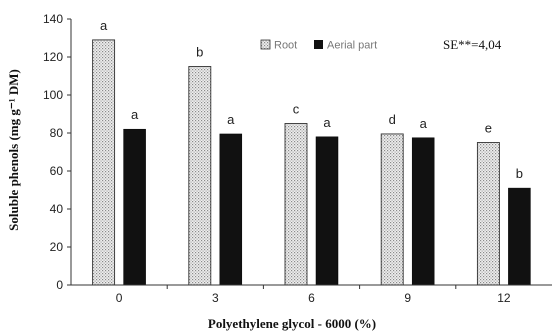  I want to click on y-tick-label: 120, so click(53, 57).